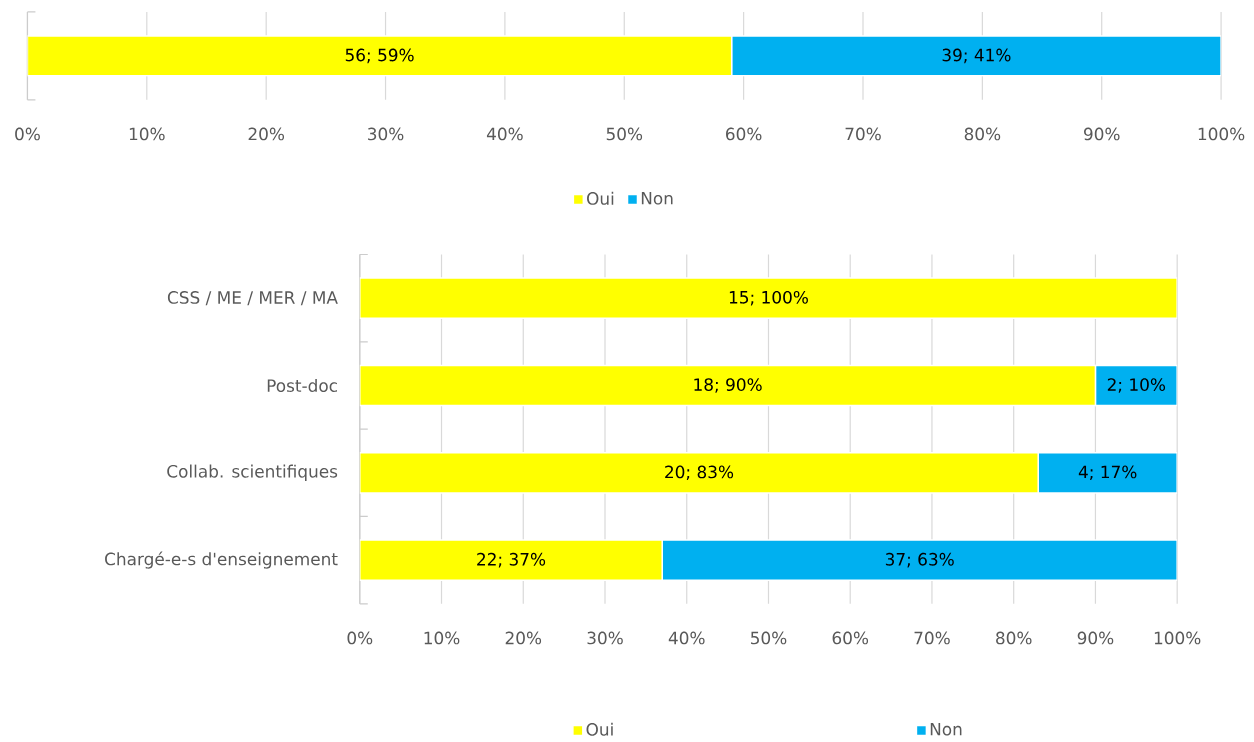 This screenshot has width=1254, height=742. What do you see at coordinates (221, 560) in the screenshot?
I see `y-tick-label: Chargé-e-s d'enseignement` at bounding box center [221, 560].